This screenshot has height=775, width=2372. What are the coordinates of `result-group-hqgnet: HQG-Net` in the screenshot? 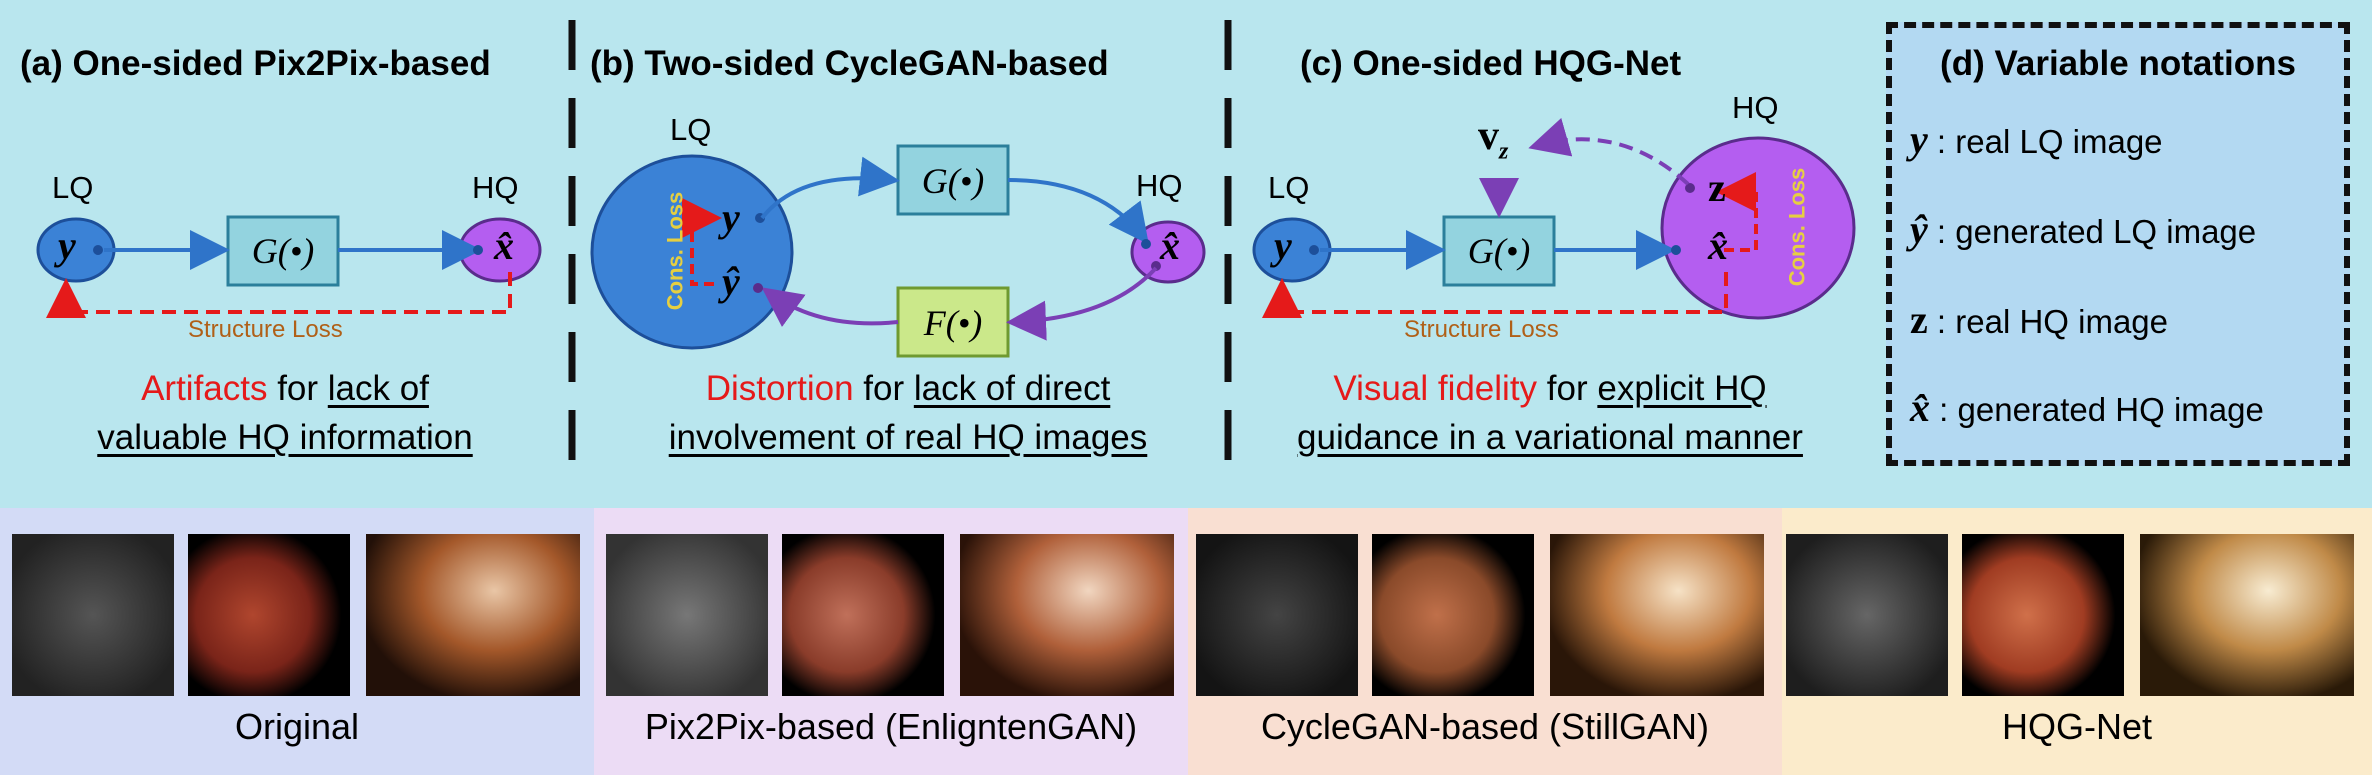 It's located at (2077, 641).